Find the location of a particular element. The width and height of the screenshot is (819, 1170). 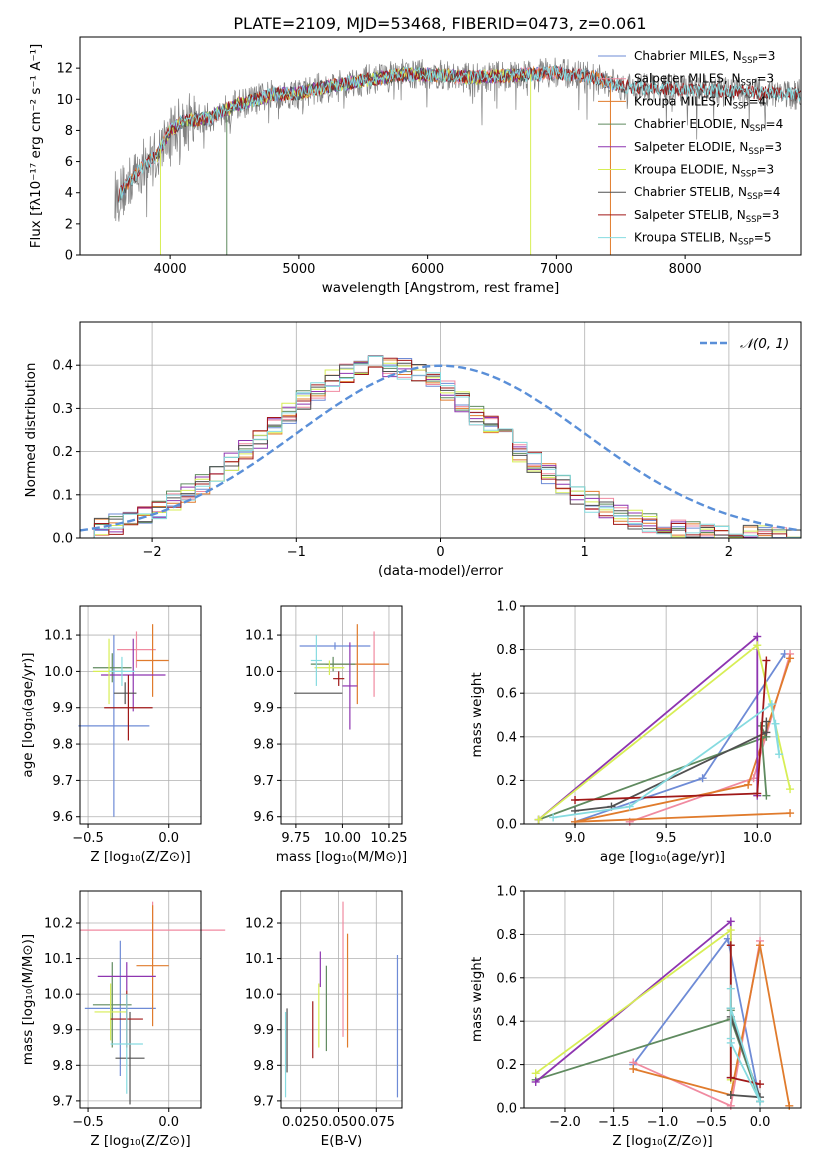

histogram-step is located at coordinates (440, 446).